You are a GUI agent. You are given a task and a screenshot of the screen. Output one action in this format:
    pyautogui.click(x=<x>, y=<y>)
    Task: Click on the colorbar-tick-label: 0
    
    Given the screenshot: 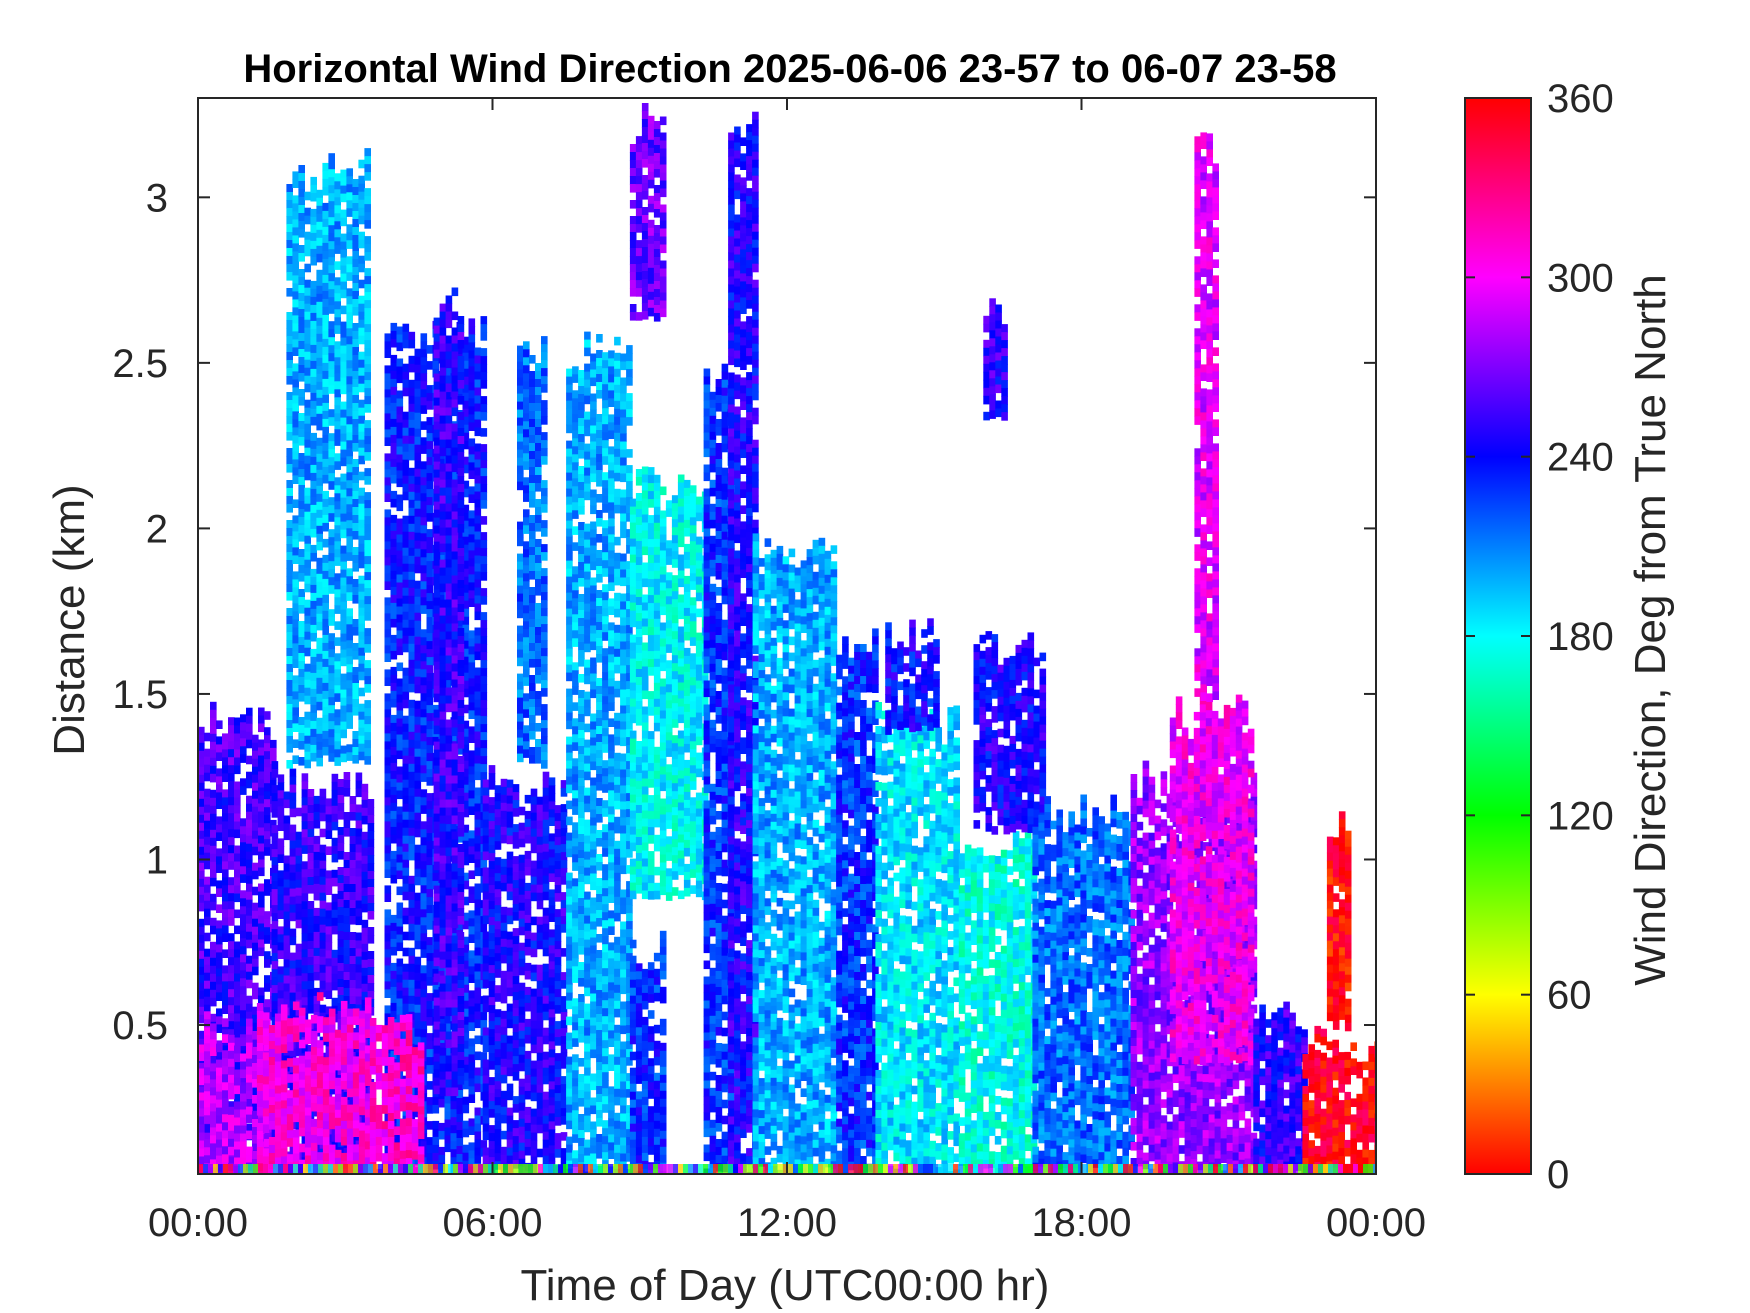 What is the action you would take?
    pyautogui.click(x=1558, y=1175)
    